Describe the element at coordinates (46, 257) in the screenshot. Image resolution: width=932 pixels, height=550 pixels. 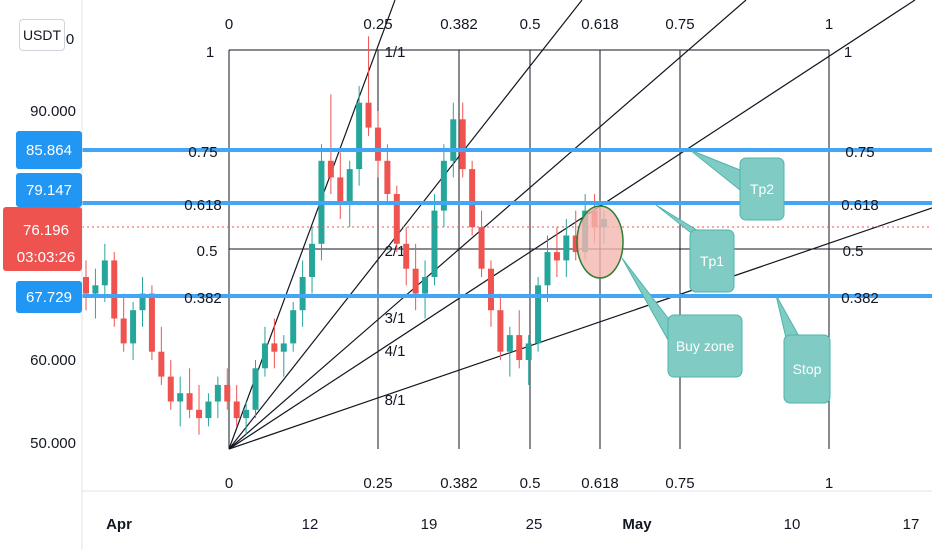
I see `current-price-countdown: 03:03:26` at that location.